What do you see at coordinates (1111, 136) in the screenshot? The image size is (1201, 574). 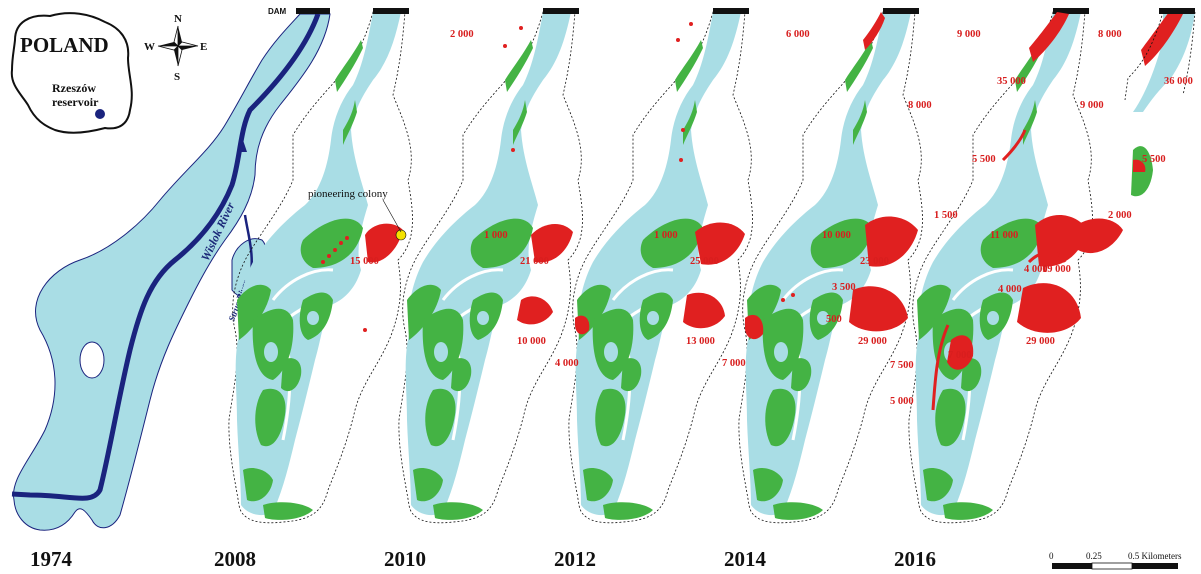 I see `panel-2016b` at bounding box center [1111, 136].